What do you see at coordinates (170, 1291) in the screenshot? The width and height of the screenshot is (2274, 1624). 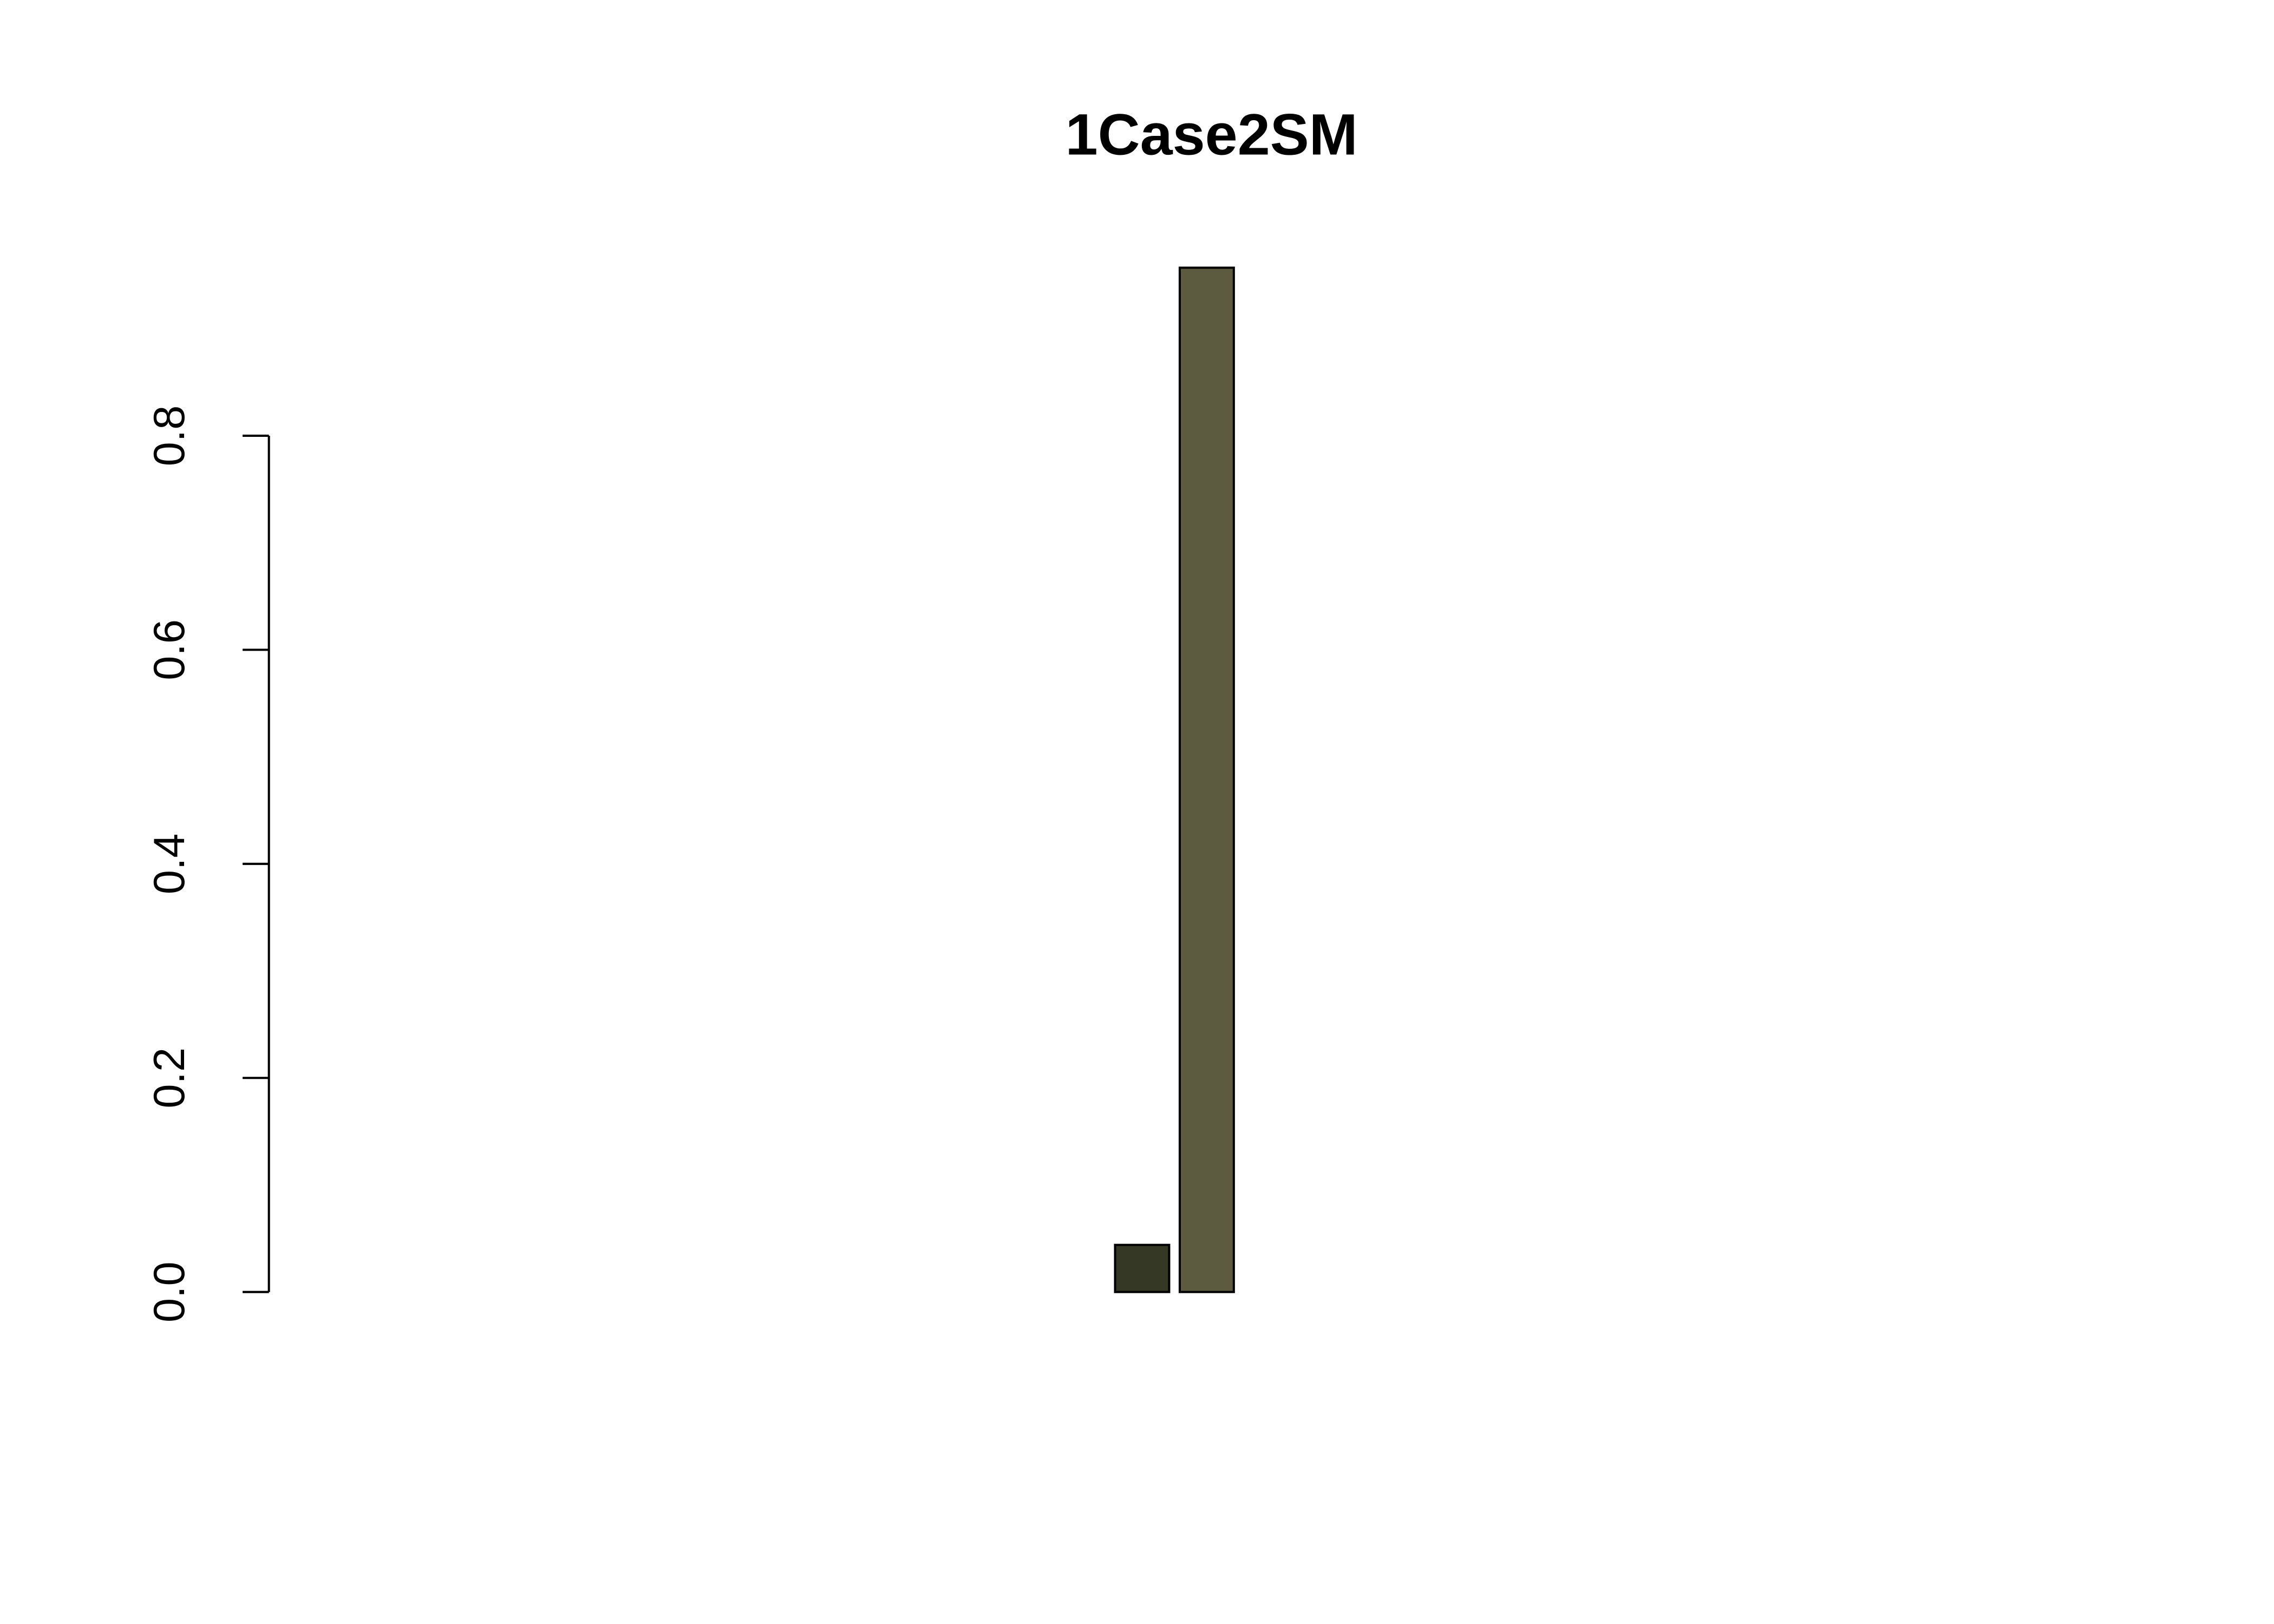 I see `y-tick-label: 0.0` at bounding box center [170, 1291].